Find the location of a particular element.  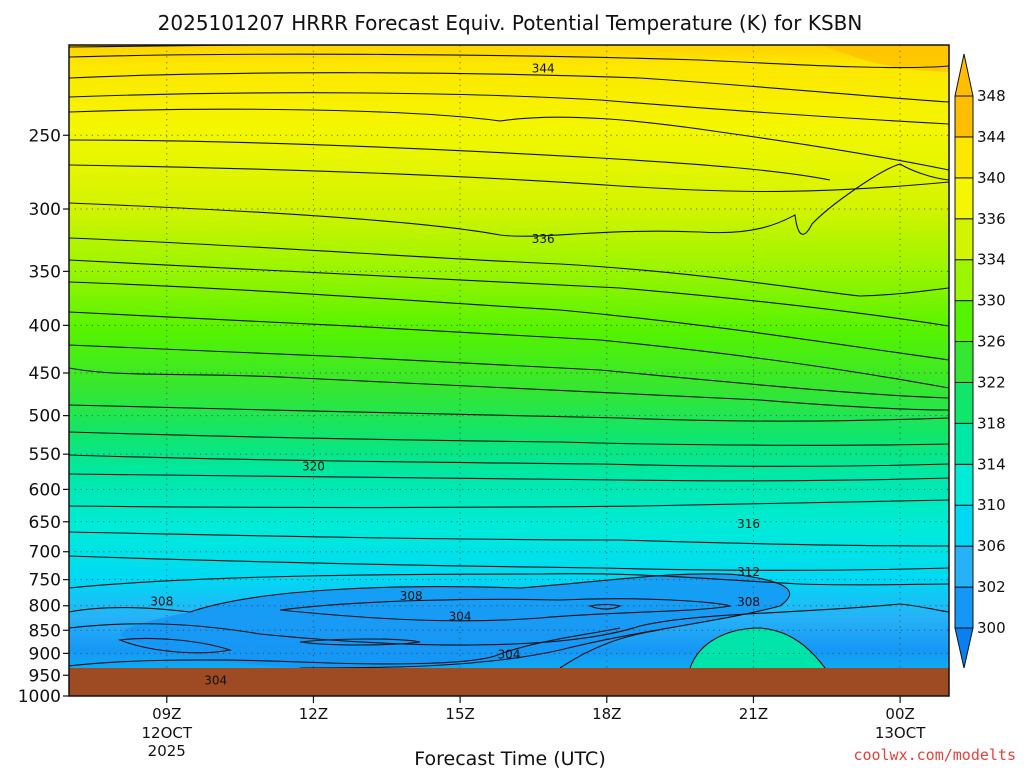

x-tick-label: 12Z is located at coordinates (313, 714).